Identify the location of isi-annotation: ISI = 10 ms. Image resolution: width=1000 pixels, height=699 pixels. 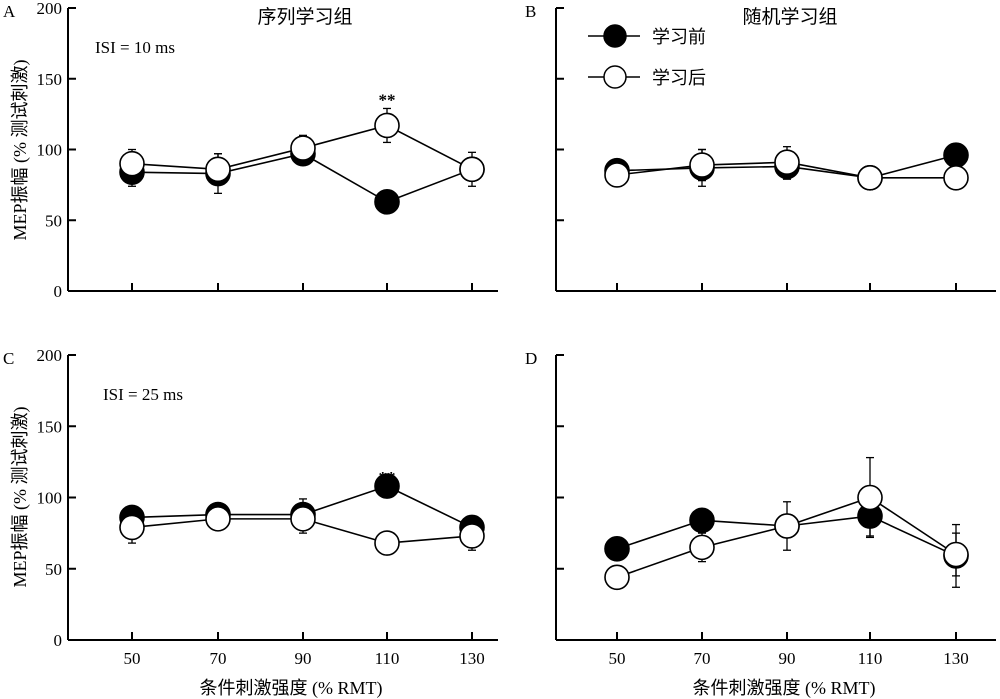
(135, 47).